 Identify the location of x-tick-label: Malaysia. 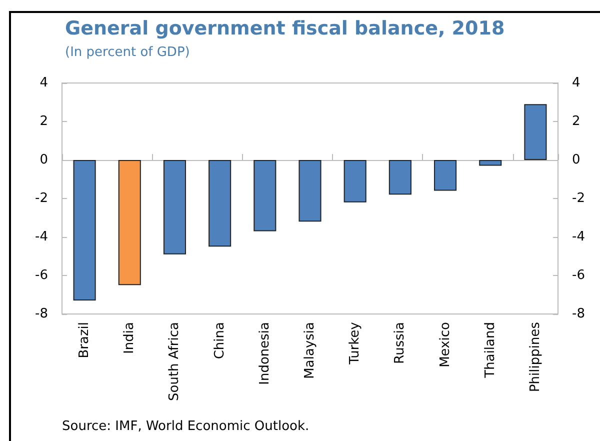
(310, 350).